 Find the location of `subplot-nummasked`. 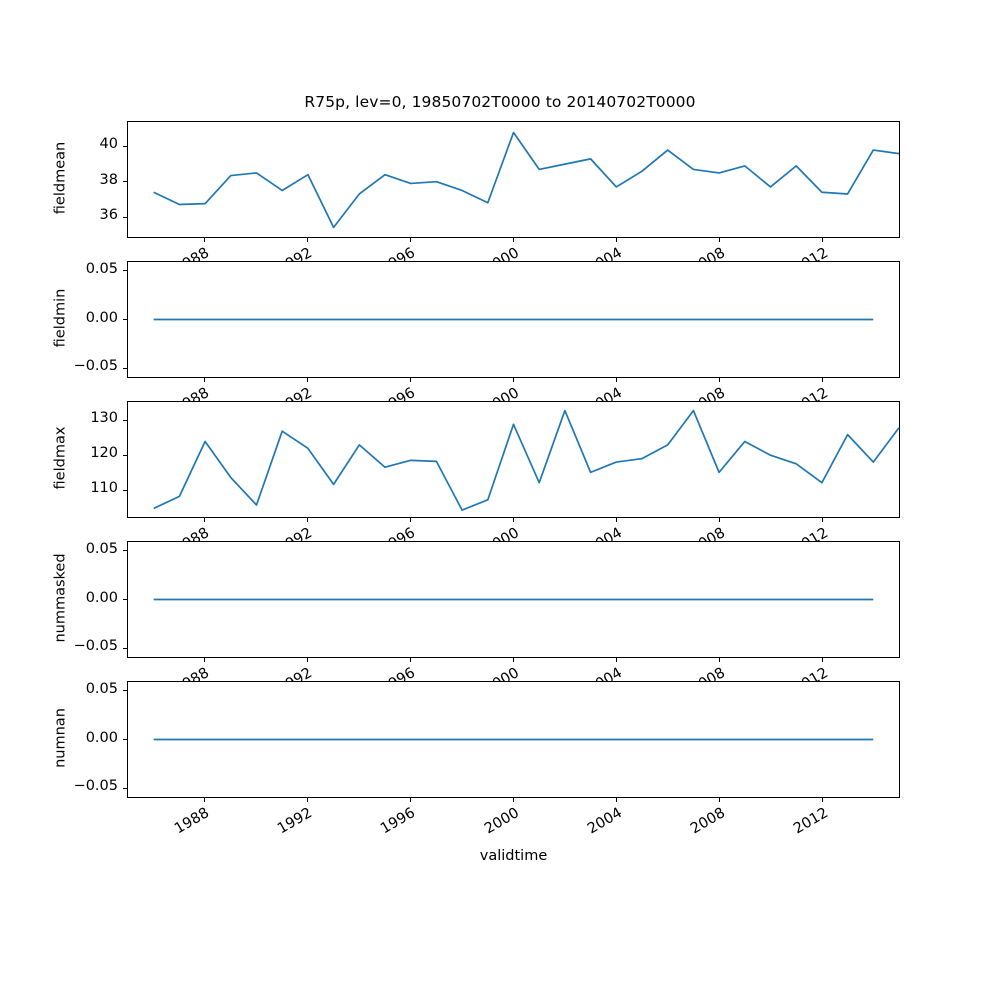

subplot-nummasked is located at coordinates (513, 599).